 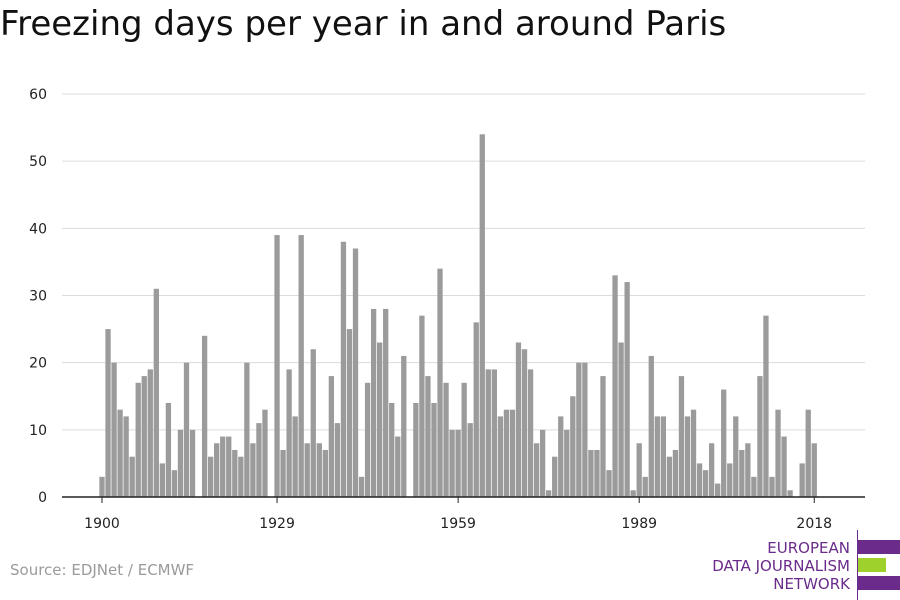 I want to click on logo-line-1: EUROPEAN, so click(x=808, y=548).